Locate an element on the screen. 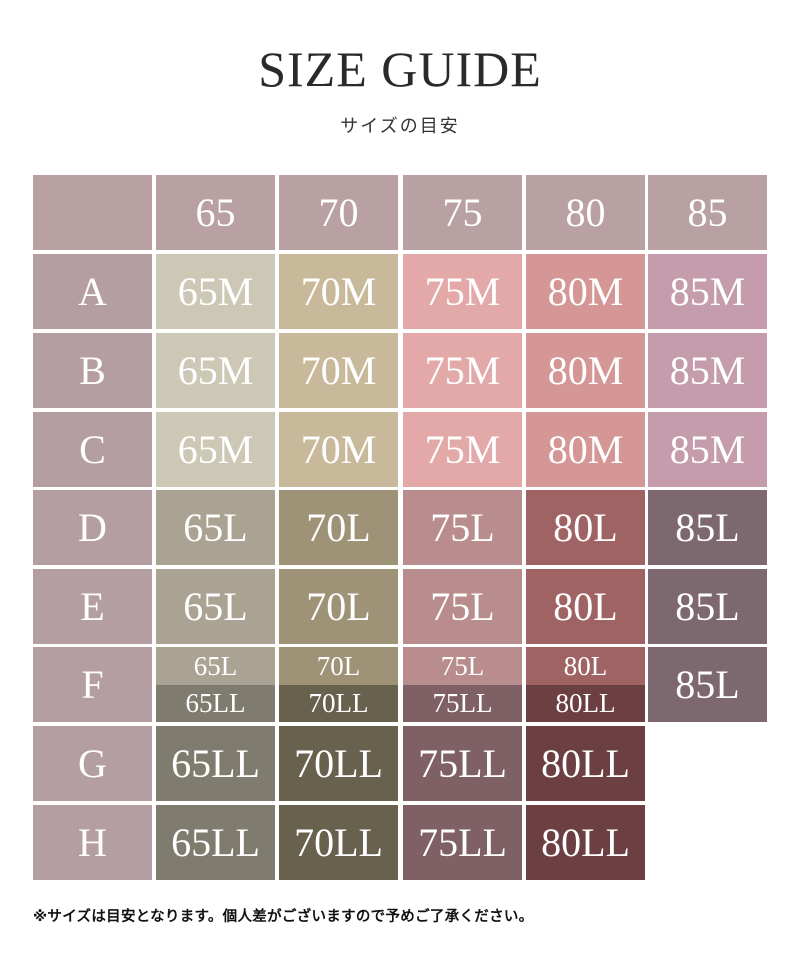 The image size is (800, 960). page-title: SIZE GUIDE is located at coordinates (400, 69).